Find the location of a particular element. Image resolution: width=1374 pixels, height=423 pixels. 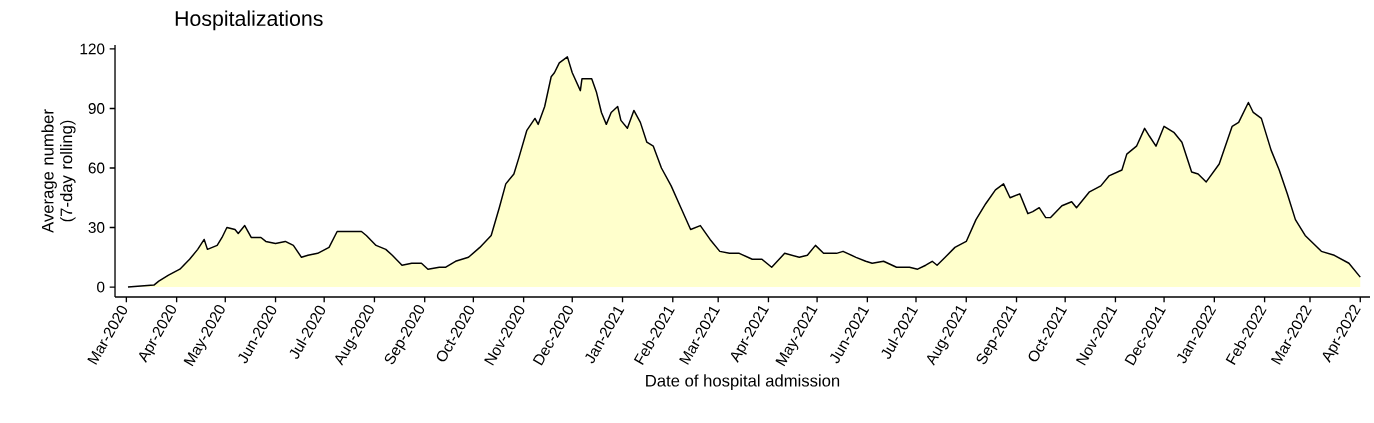

x-axis-title: Date of hospital admission is located at coordinates (743, 382).